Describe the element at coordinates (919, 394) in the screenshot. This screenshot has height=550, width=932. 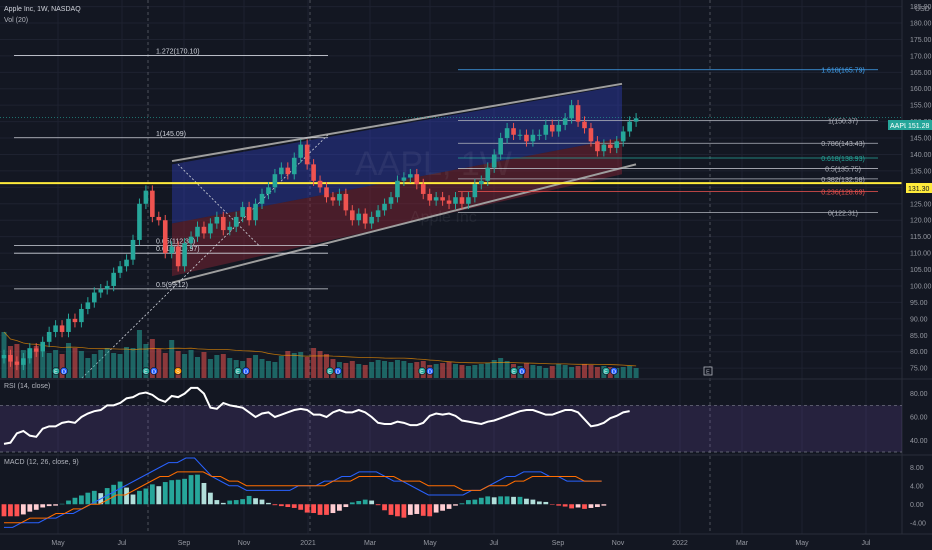
I see `rsi-tick-label: 80.00` at that location.